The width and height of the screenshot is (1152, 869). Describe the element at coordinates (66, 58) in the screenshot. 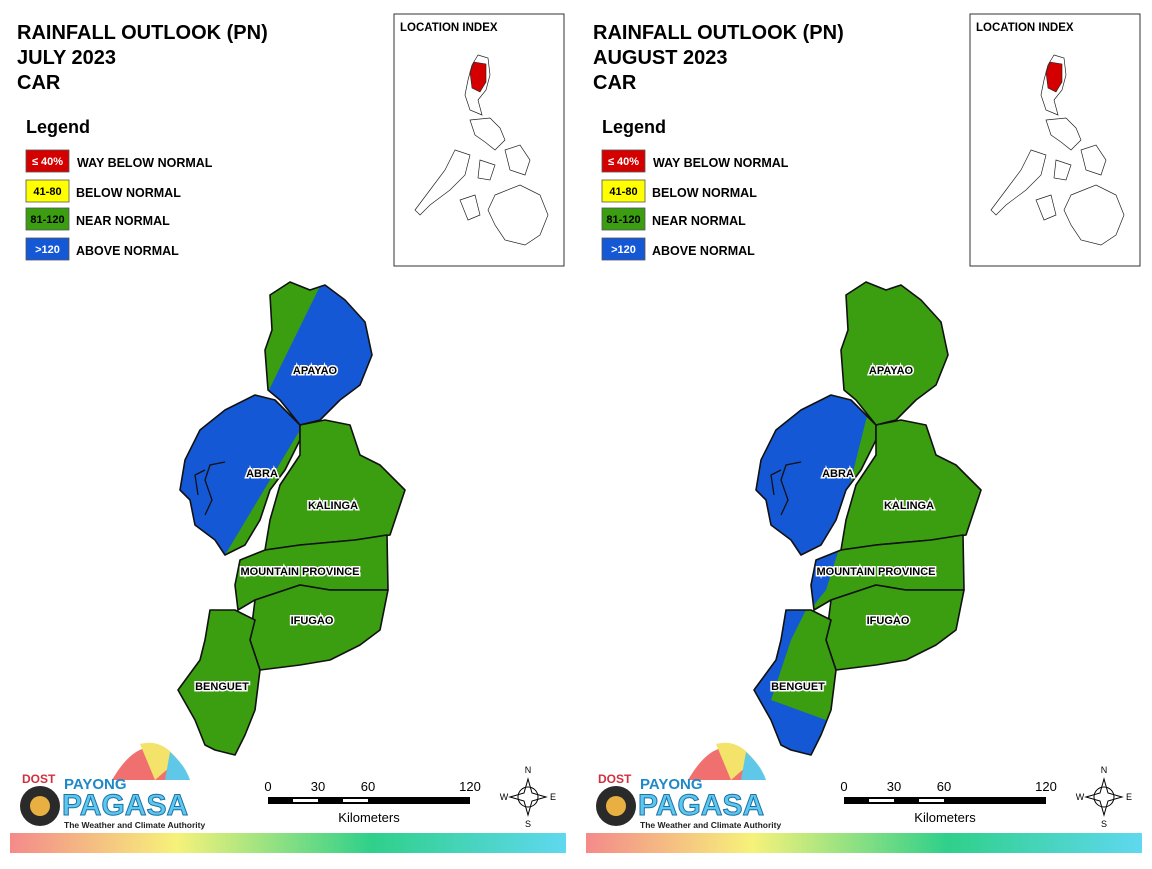

I see `map-title: JULY 2023` at that location.